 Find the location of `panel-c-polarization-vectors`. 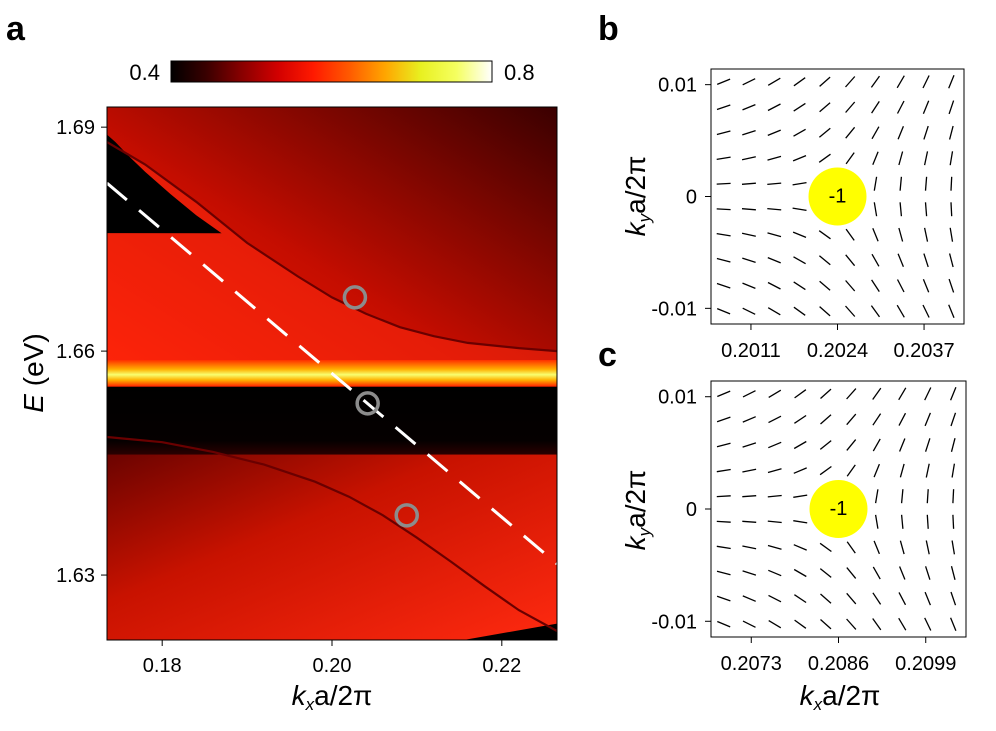

panel-c-polarization-vectors is located at coordinates (836, 509).